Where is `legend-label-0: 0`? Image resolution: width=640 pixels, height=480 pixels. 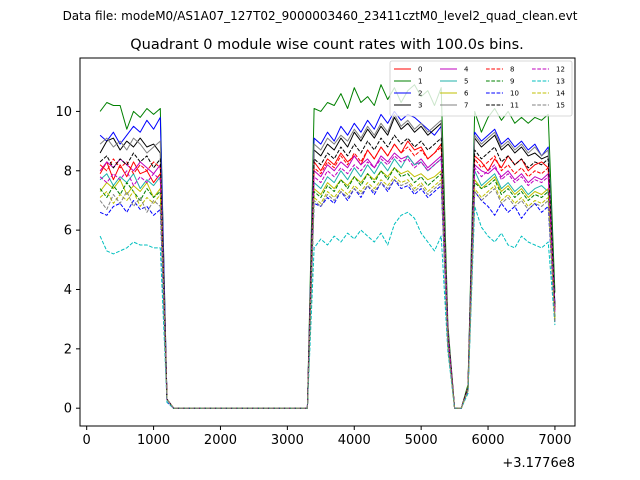
legend-label-0: 0 is located at coordinates (420, 70).